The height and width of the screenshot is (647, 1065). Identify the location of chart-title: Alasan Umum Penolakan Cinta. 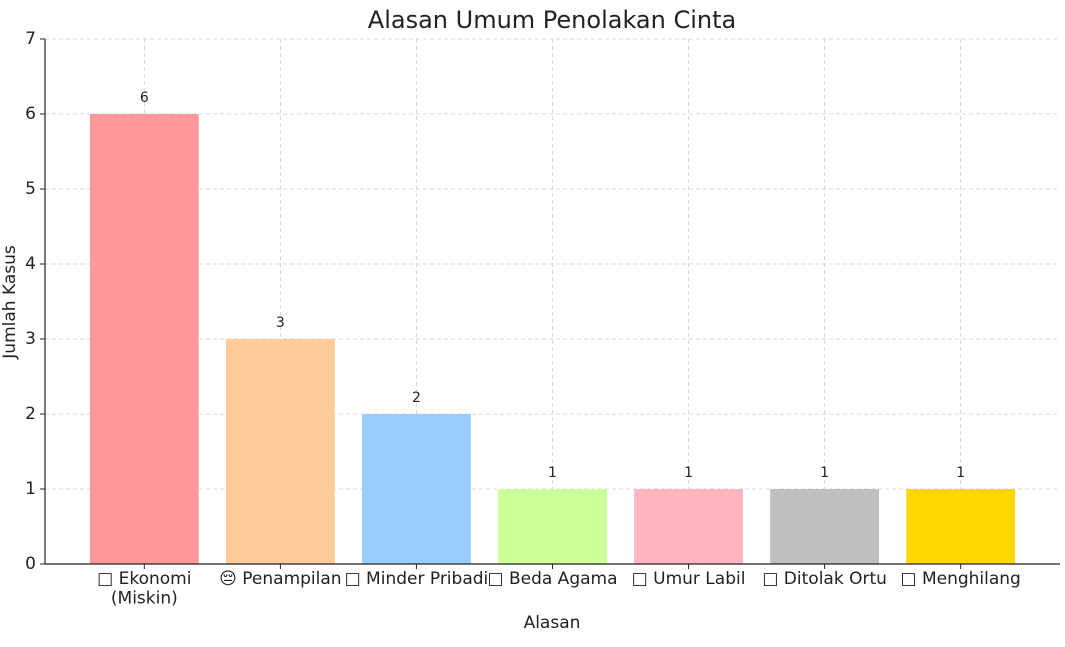
(552, 20).